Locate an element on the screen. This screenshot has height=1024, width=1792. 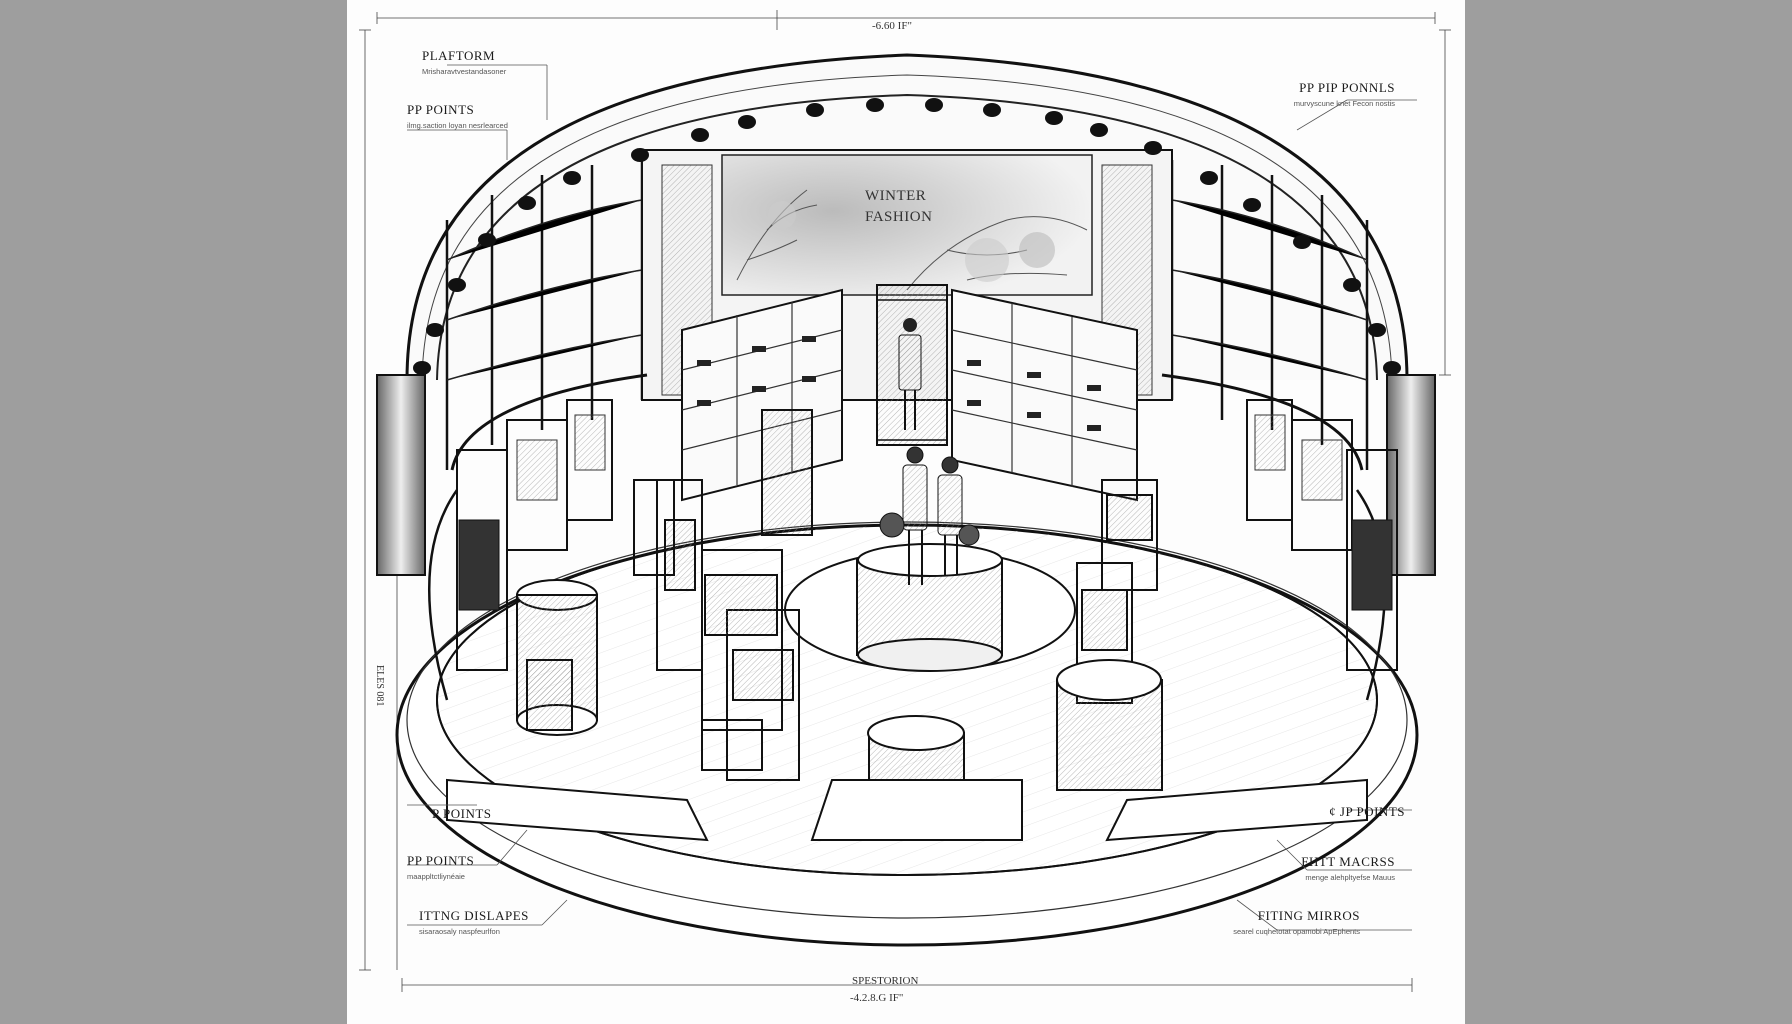
callout-ittng-dislapes: ITTNG DISLAPES sisaraosaly naspfeurlfon is located at coordinates (474, 922).